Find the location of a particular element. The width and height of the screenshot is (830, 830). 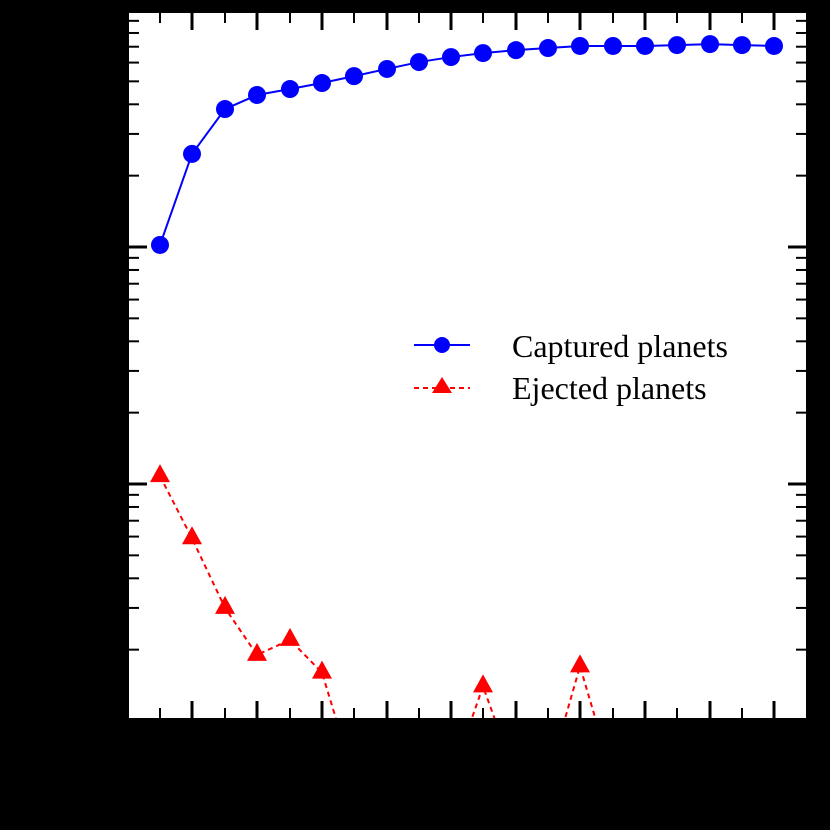

legend-item-ejected: Ejected planets is located at coordinates (560, 388).